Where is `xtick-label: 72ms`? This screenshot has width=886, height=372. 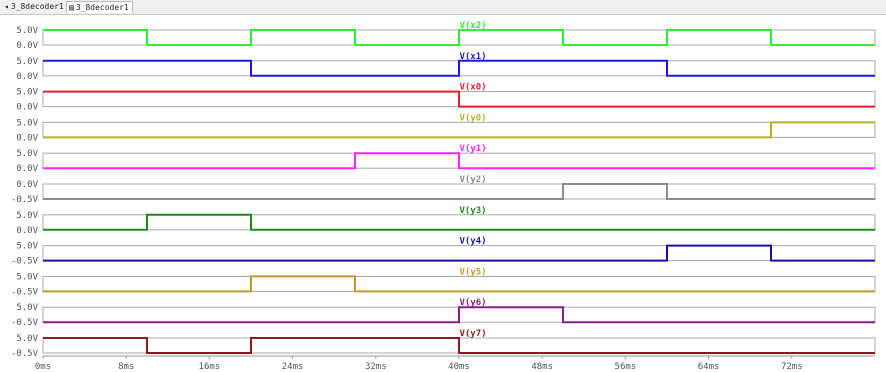 xtick-label: 72ms is located at coordinates (792, 367).